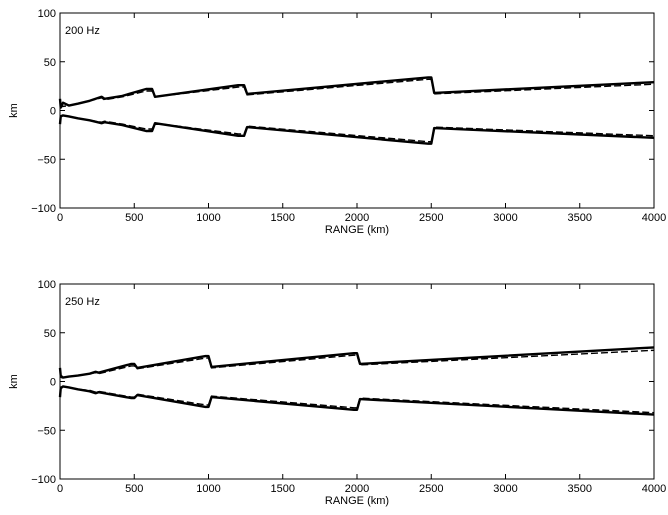 Image resolution: width=668 pixels, height=515 pixels. I want to click on frequency-annotation: 200 Hz, so click(82, 31).